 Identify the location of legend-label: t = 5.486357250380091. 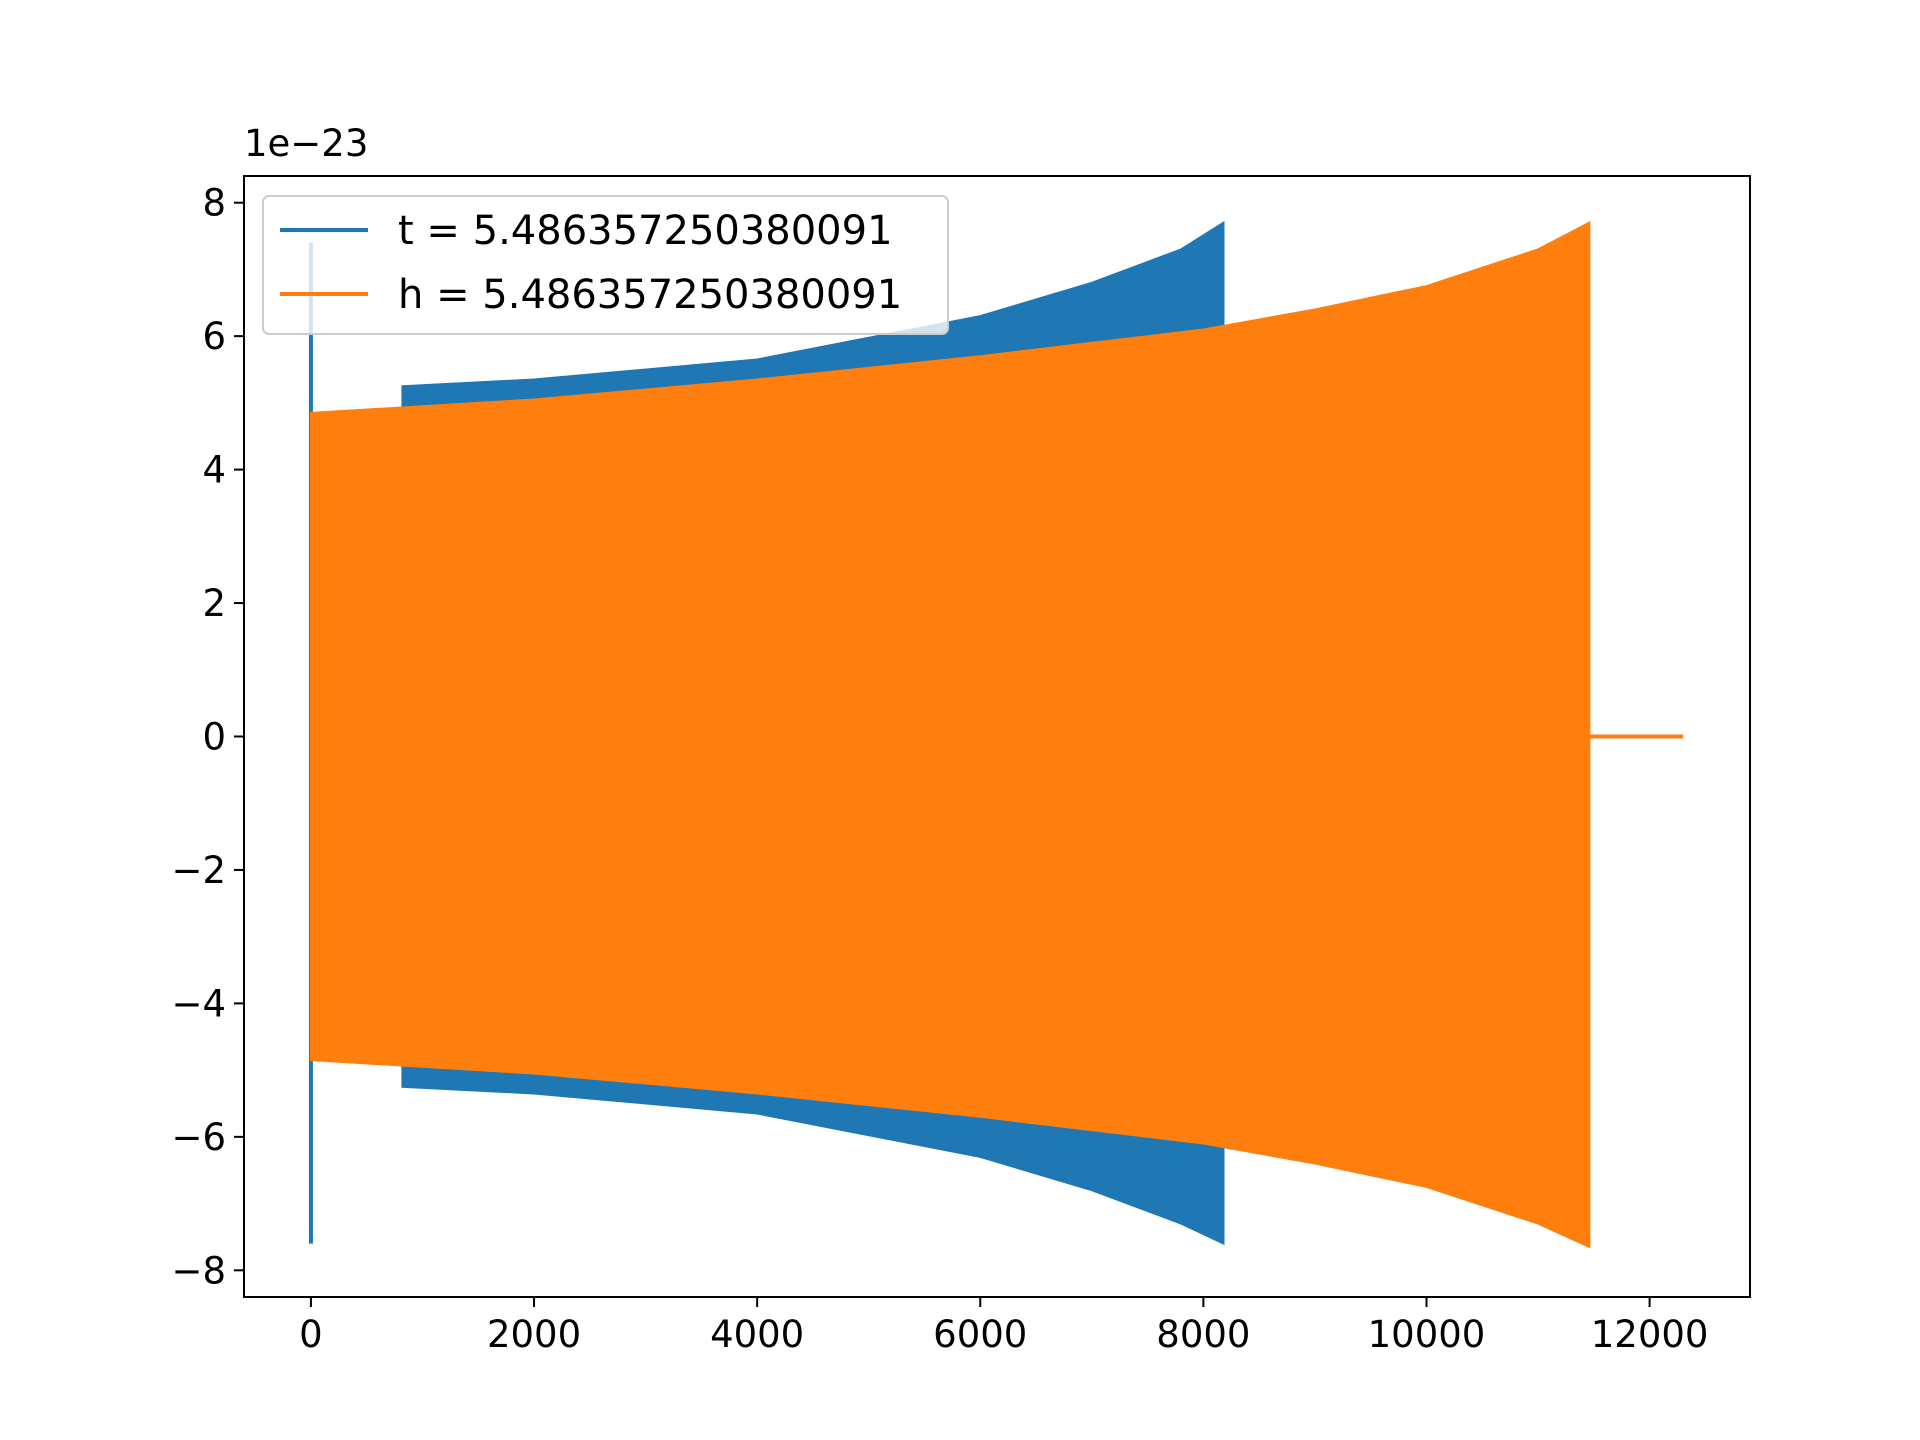
(645, 231).